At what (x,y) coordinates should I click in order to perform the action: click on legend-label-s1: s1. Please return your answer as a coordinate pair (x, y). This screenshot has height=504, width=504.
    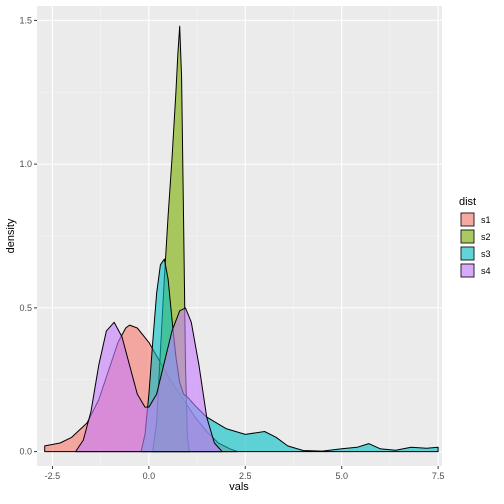
    Looking at the image, I should click on (486, 220).